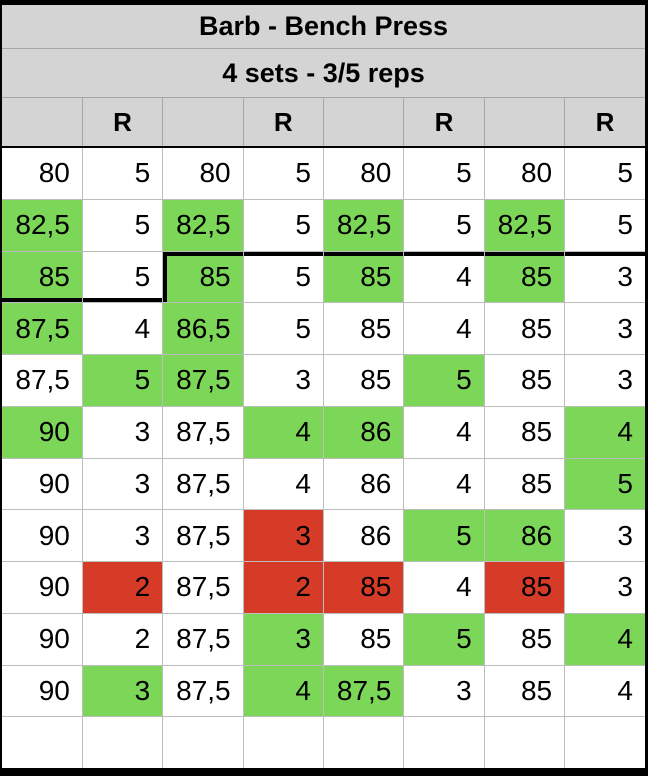  Describe the element at coordinates (203, 328) in the screenshot. I see `cell: 86,5` at that location.